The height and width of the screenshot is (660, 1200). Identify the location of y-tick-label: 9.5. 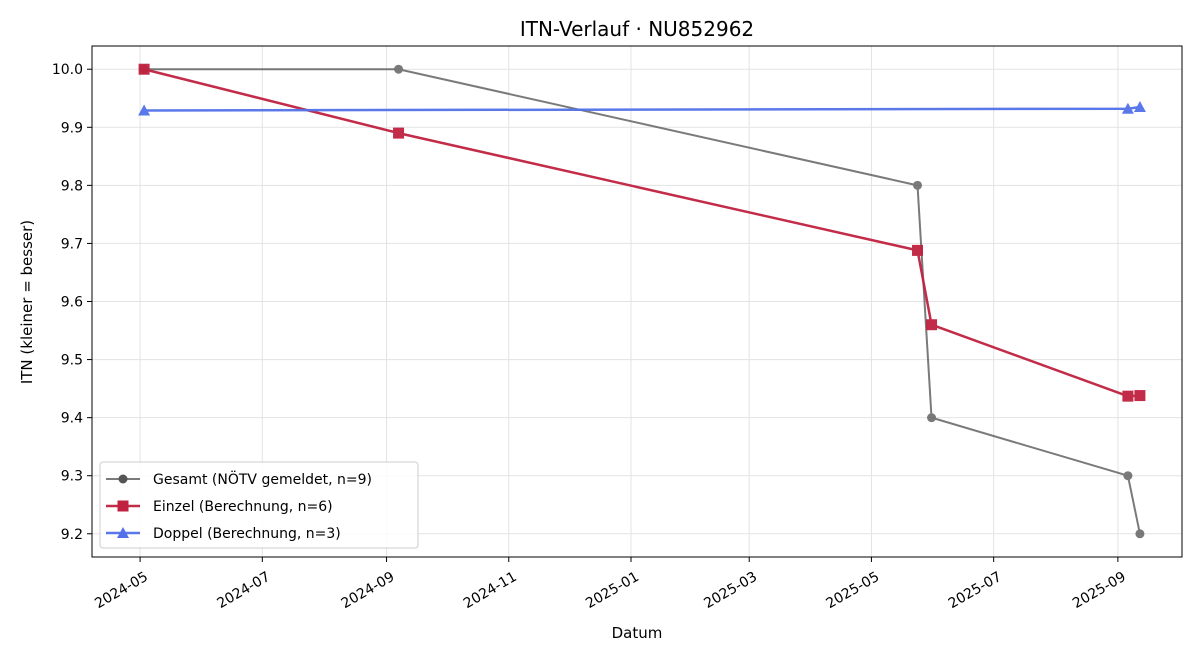
(72, 361).